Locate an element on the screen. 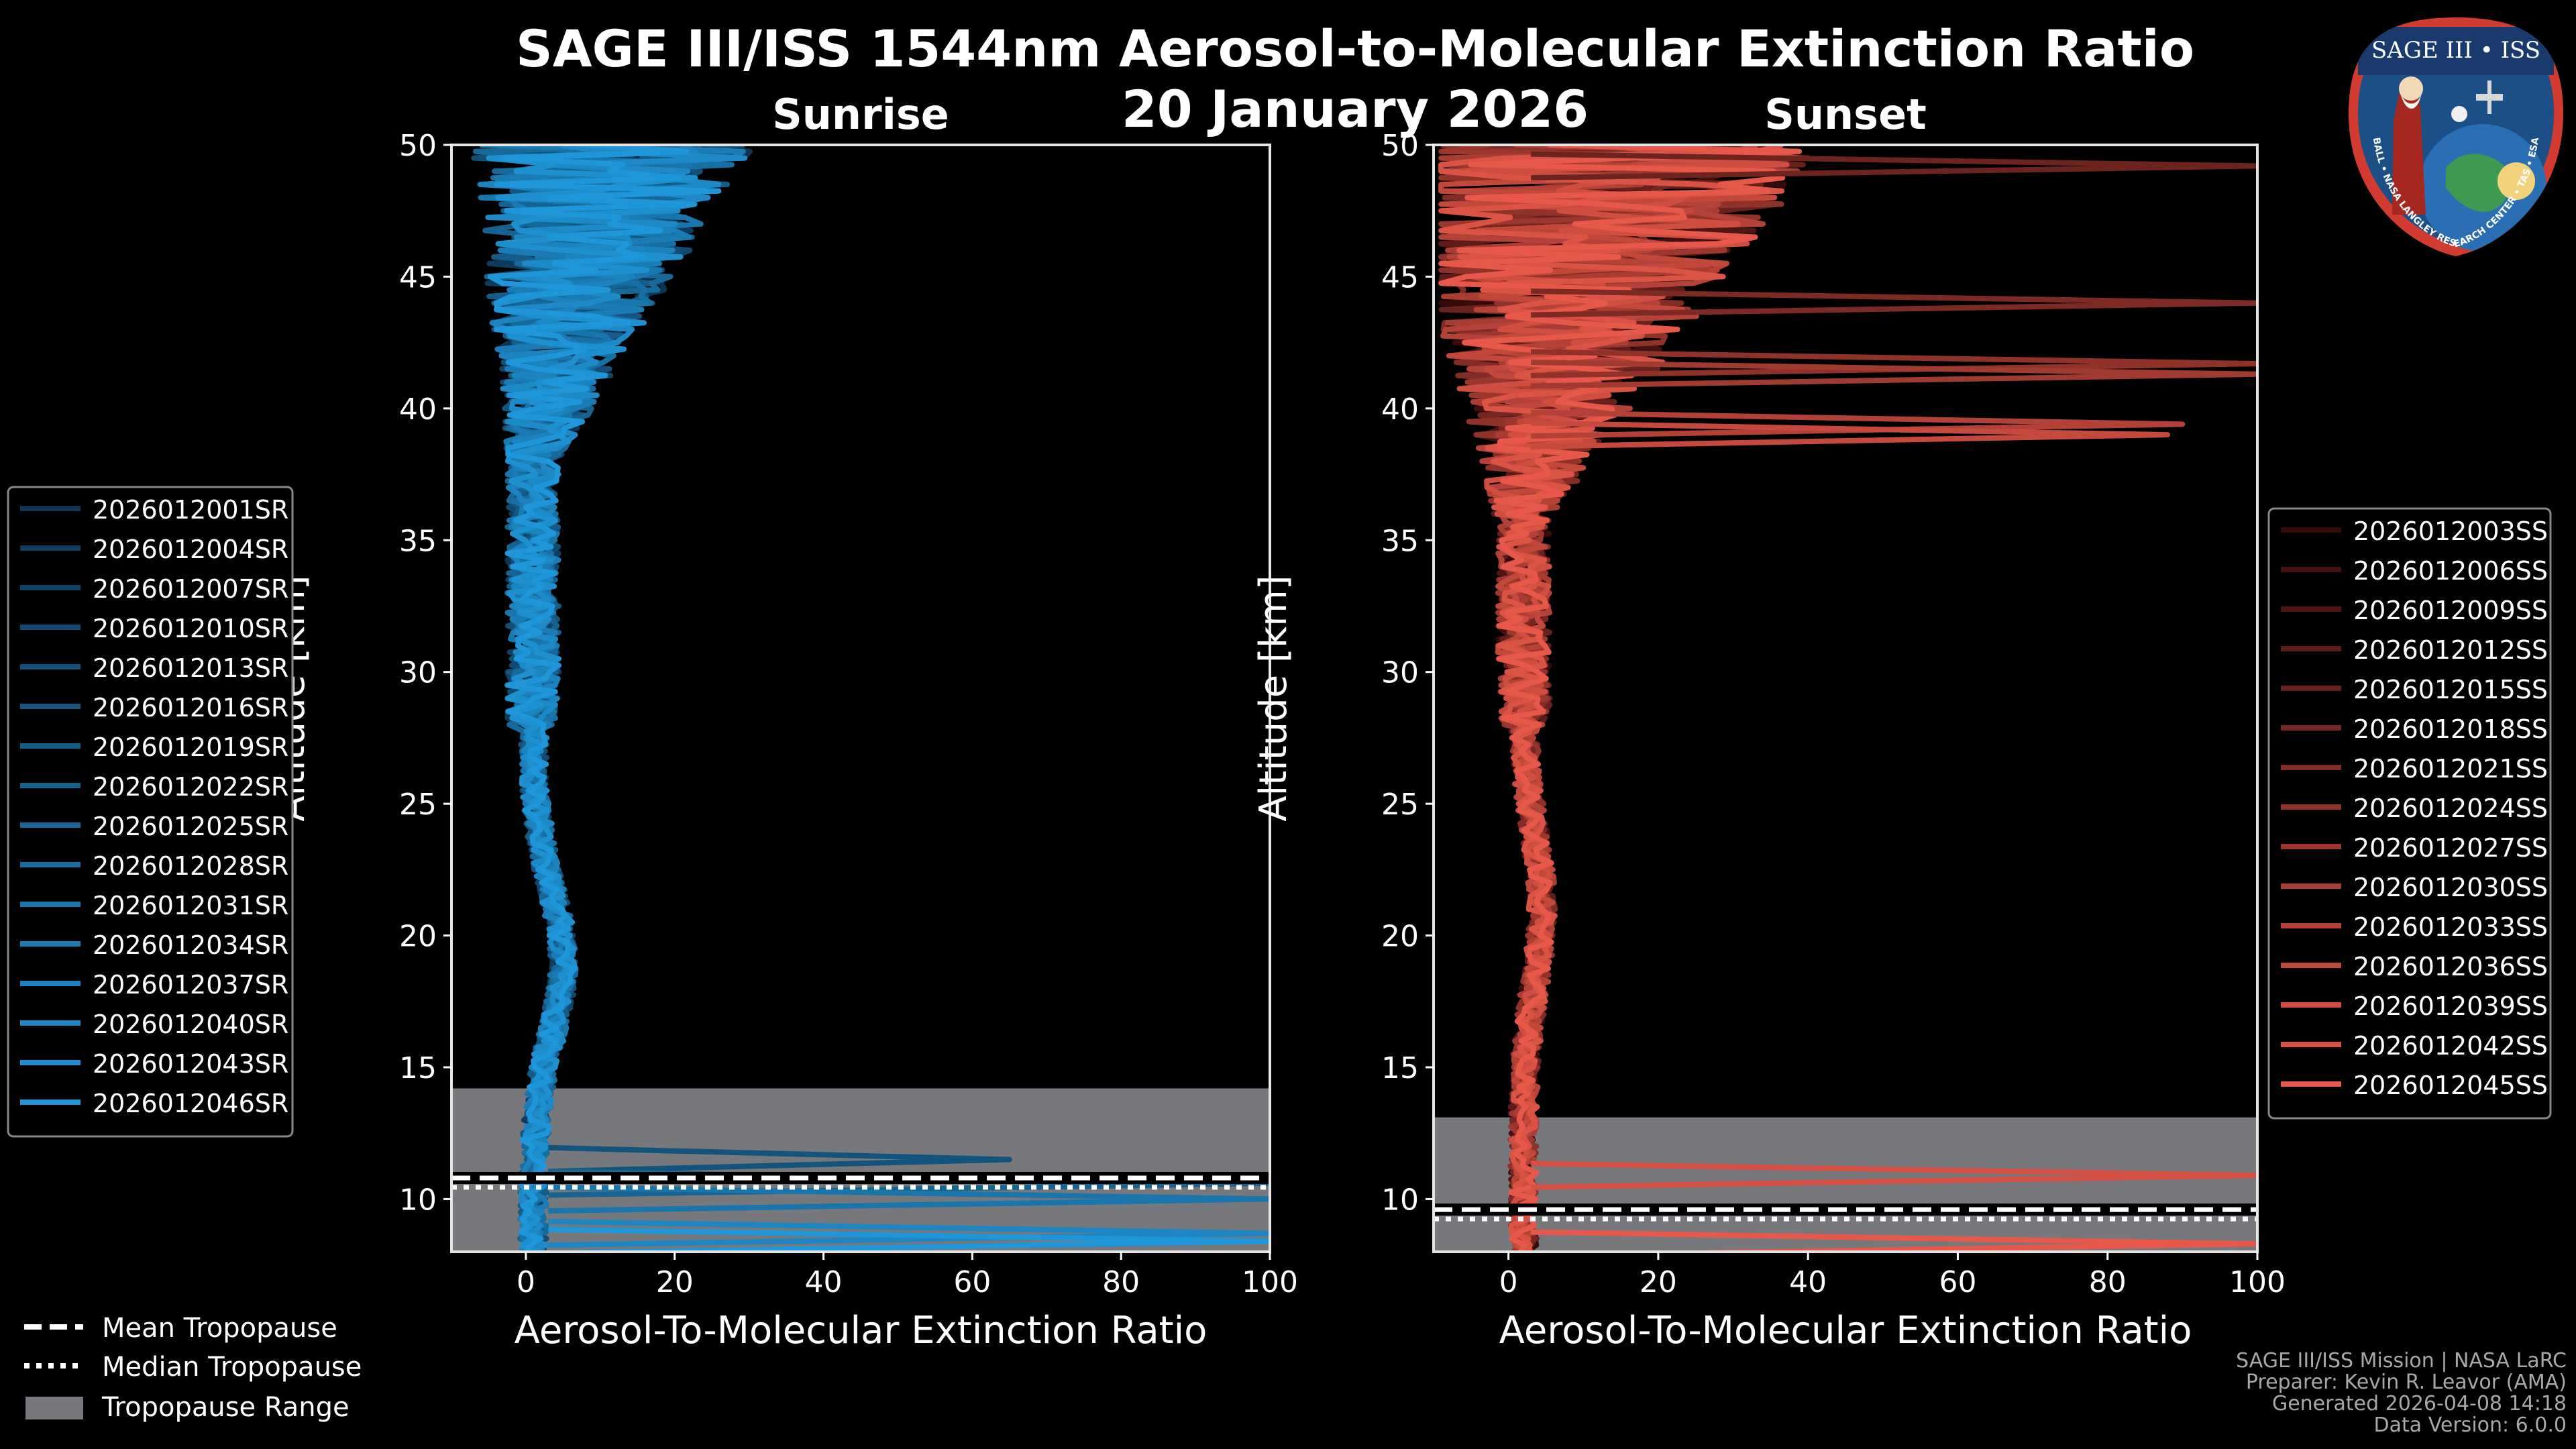 This screenshot has width=2576, height=1449. sunset-legend-label: 2026012003SS is located at coordinates (2450, 531).